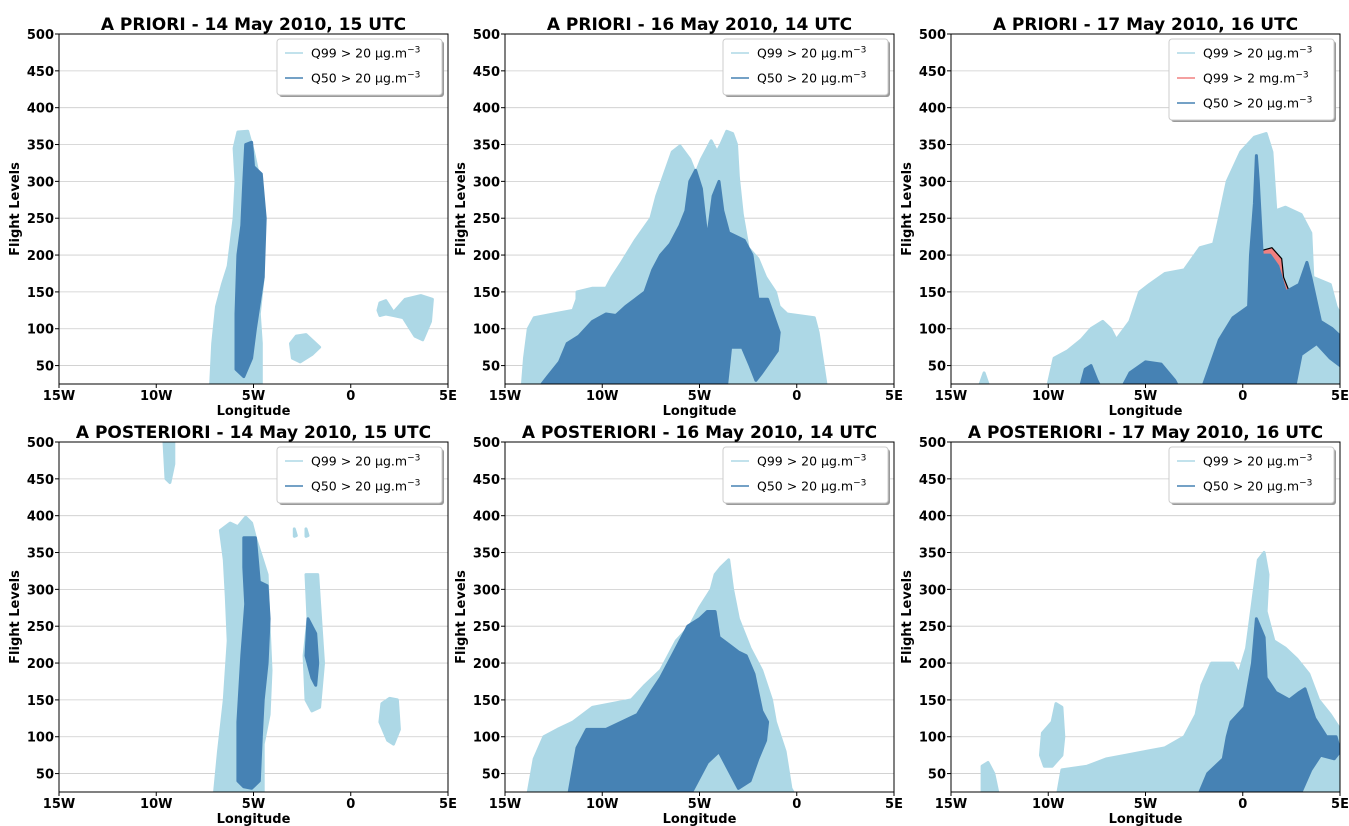  Describe the element at coordinates (699, 433) in the screenshot. I see `chart-title: A POSTERIORI - 16 May 2010, 14 UTC` at that location.